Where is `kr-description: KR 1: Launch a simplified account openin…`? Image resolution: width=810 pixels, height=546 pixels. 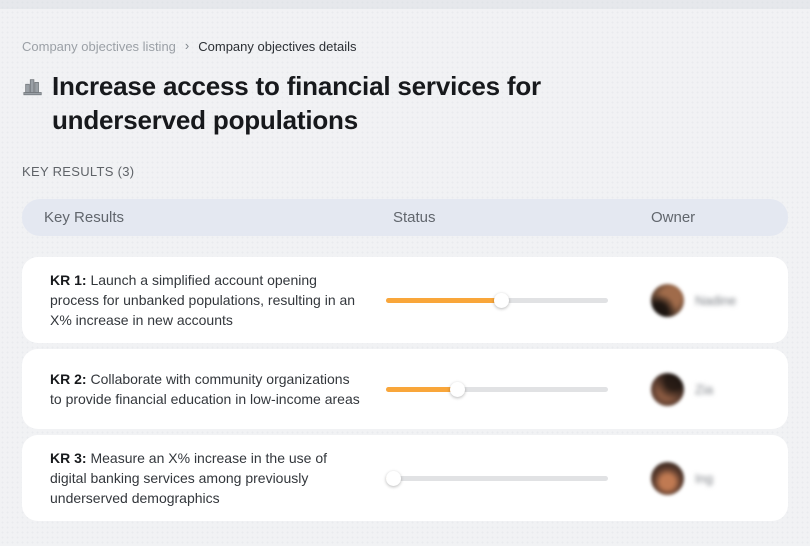
kr-description: KR 1: Launch a simplified account openin… is located at coordinates (207, 300).